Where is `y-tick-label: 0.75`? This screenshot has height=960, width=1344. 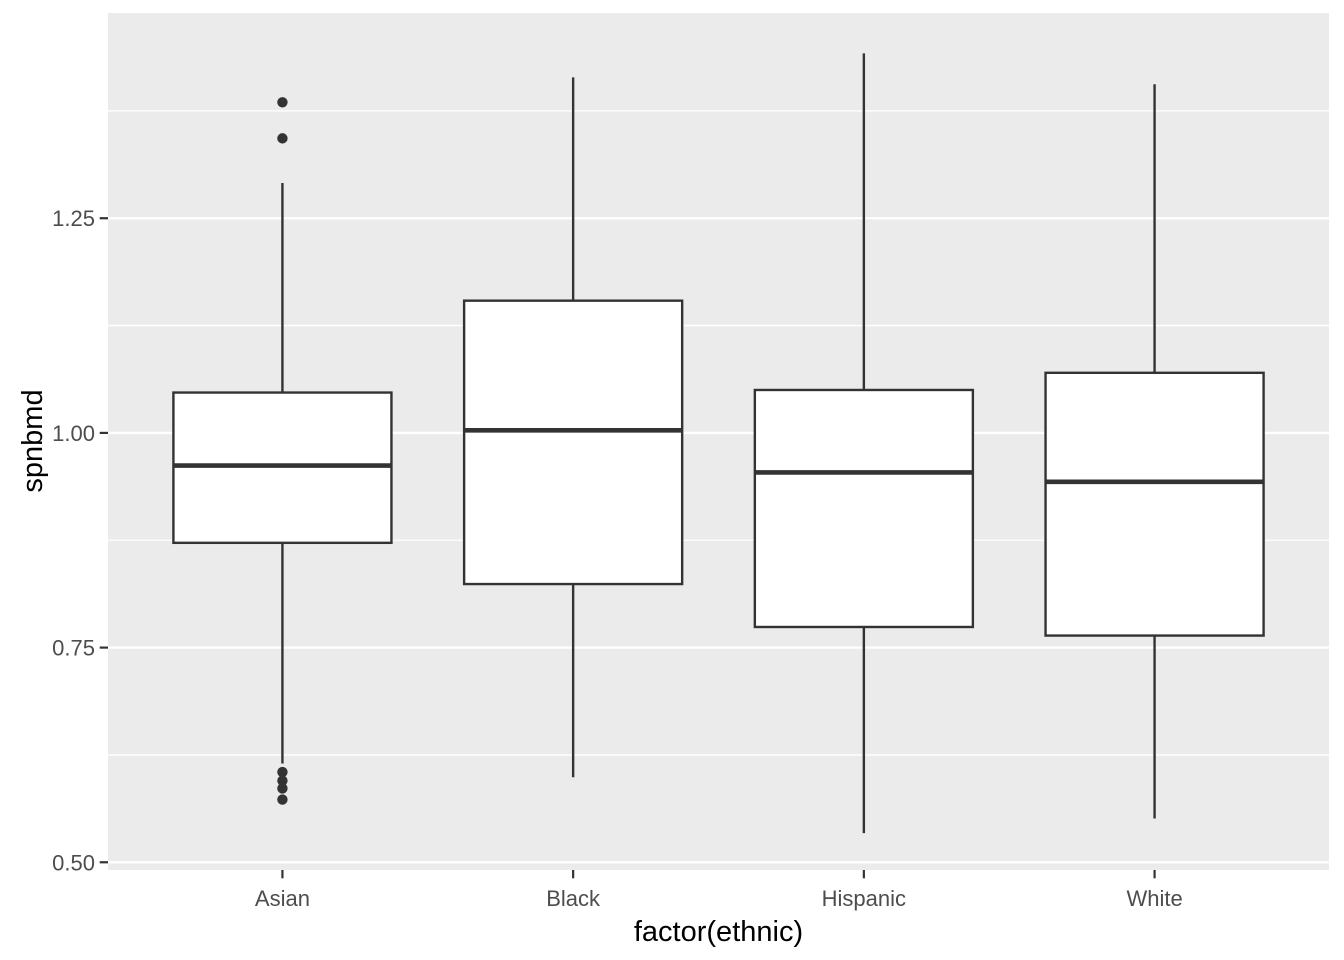 y-tick-label: 0.75 is located at coordinates (73, 648).